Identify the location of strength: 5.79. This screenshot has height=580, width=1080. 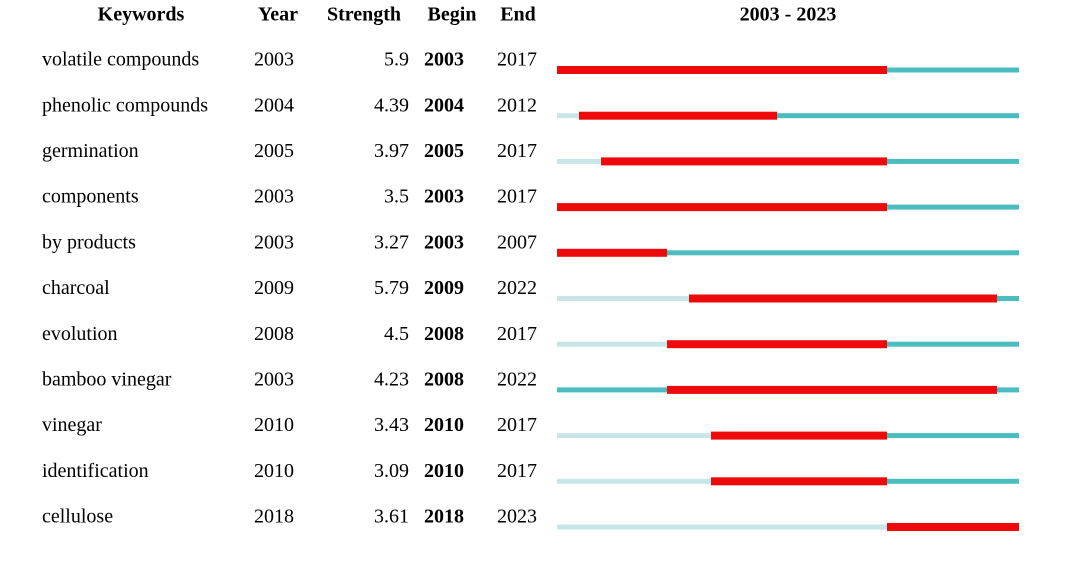
(391, 288).